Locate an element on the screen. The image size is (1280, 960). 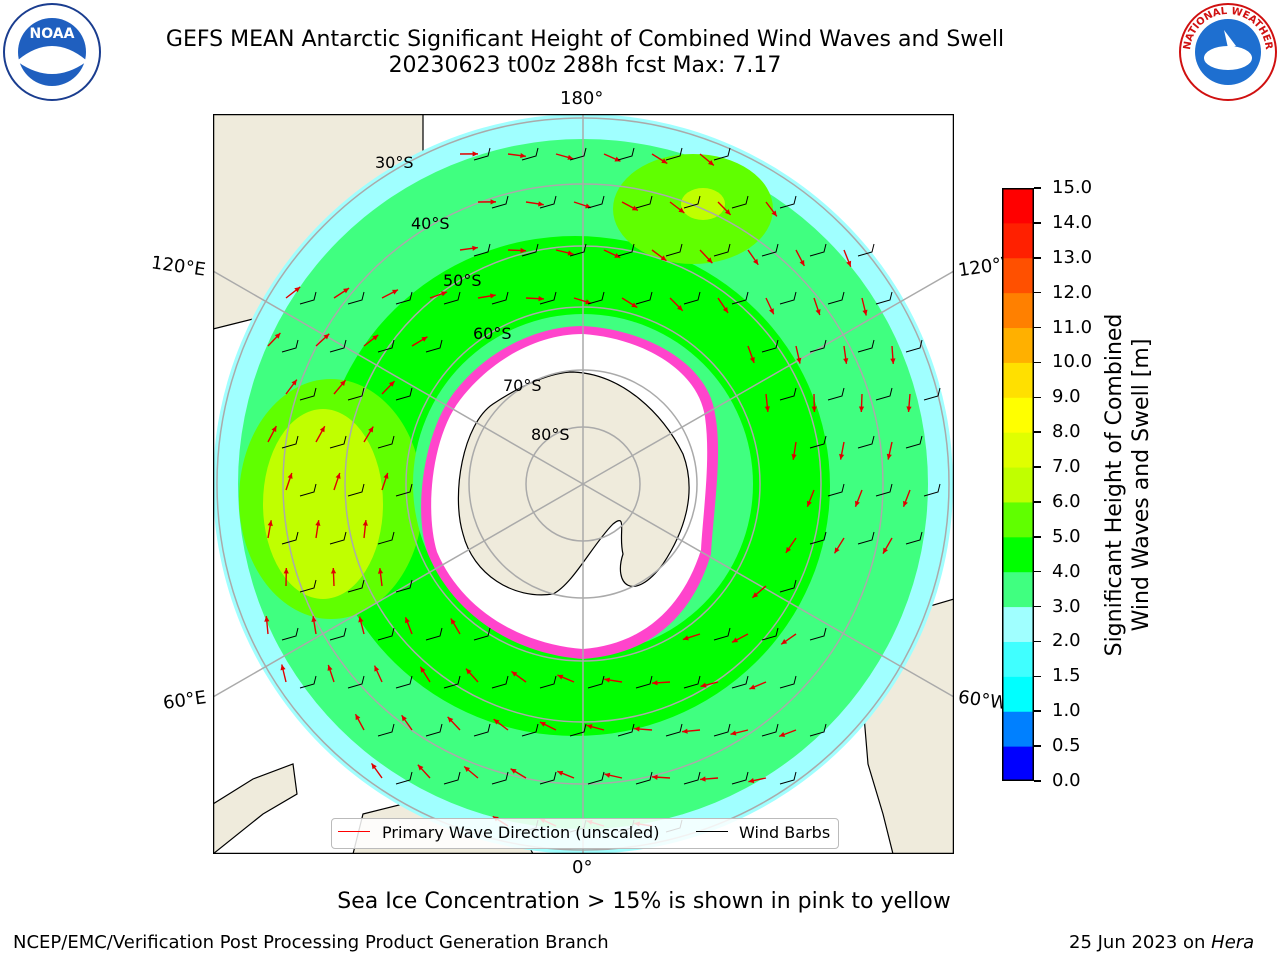
lon-label-60e: 60°E is located at coordinates (184, 700).